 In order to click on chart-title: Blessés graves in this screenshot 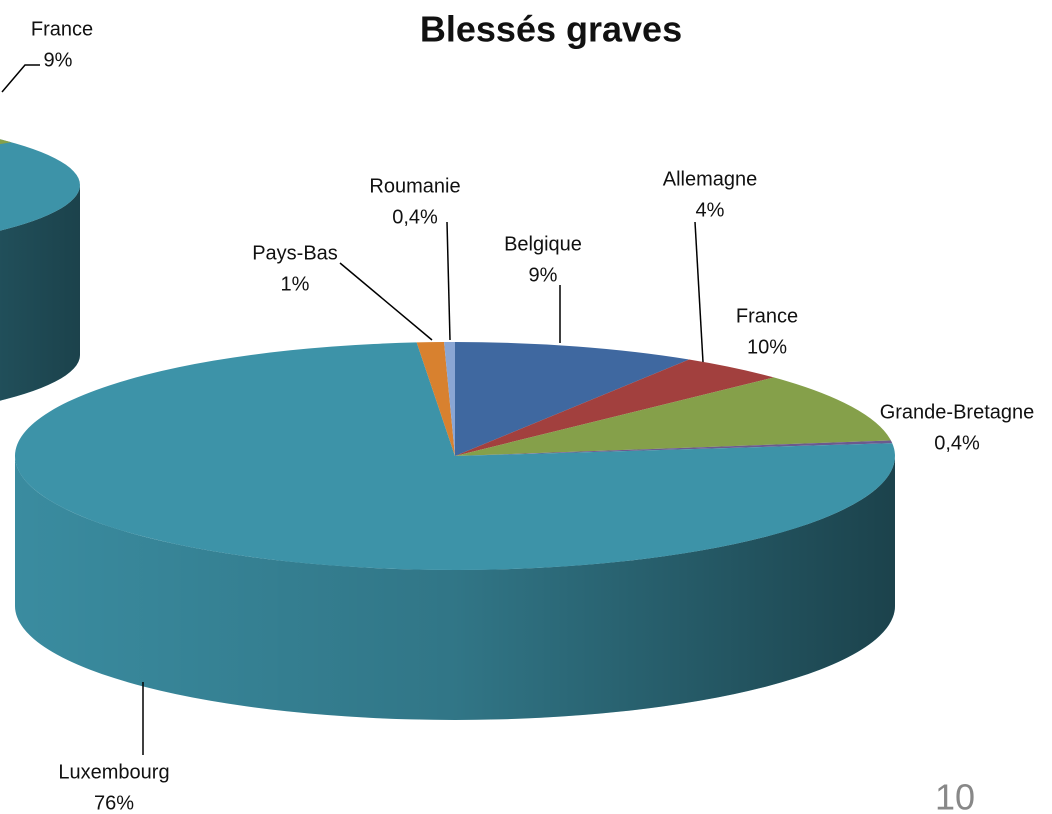, I will do `click(551, 29)`.